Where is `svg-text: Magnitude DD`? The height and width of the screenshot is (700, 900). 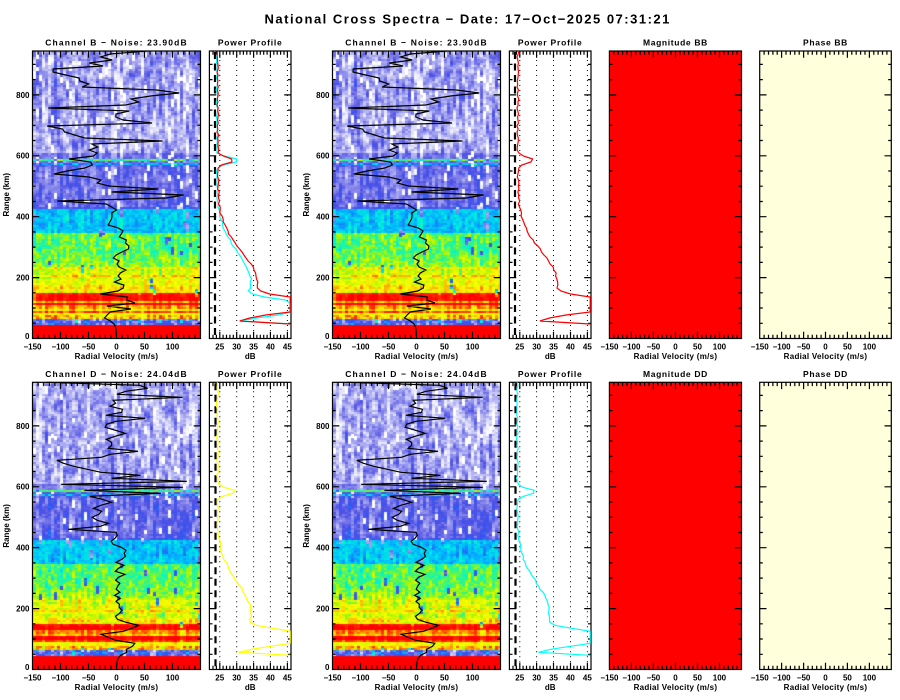
svg-text: Magnitude DD is located at coordinates (675, 374).